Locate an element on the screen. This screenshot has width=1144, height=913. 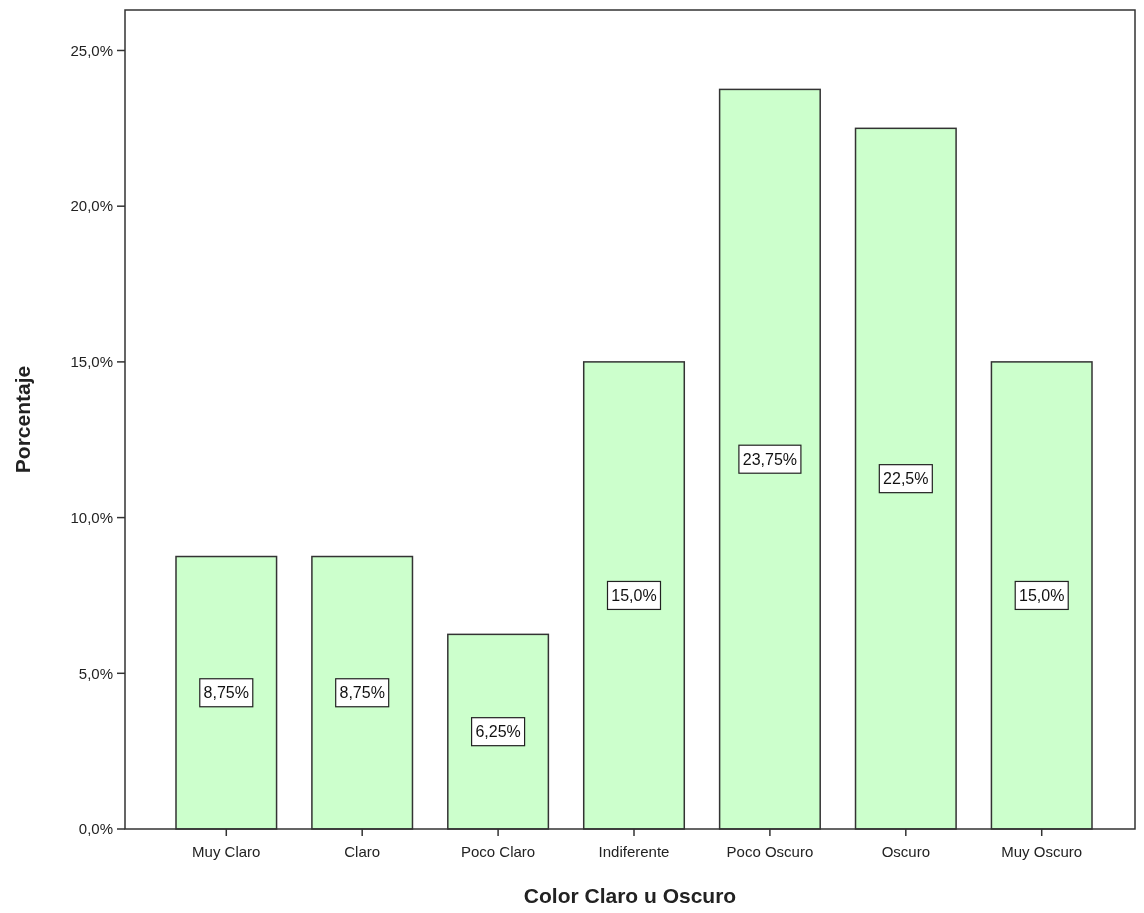
x-axis-title: Color Claro u Oscuro is located at coordinates (630, 895).